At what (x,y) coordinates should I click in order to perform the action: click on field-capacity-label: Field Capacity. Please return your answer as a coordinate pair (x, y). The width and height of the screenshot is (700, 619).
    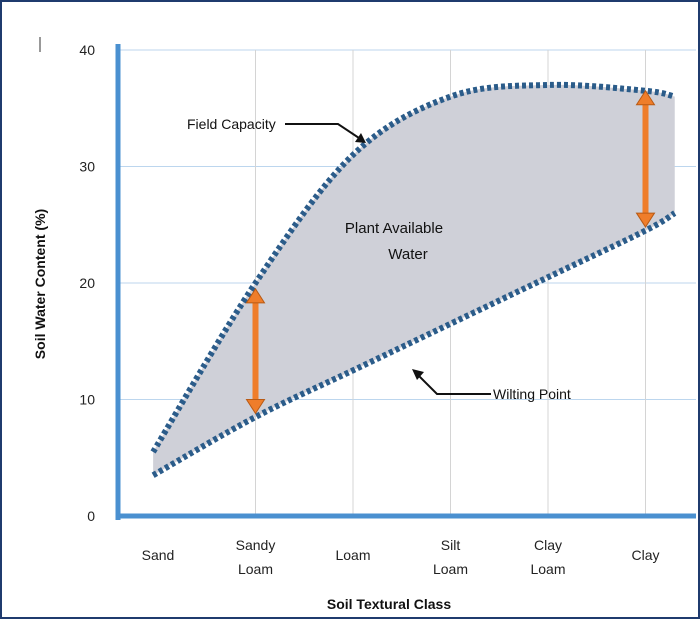
    Looking at the image, I should click on (231, 124).